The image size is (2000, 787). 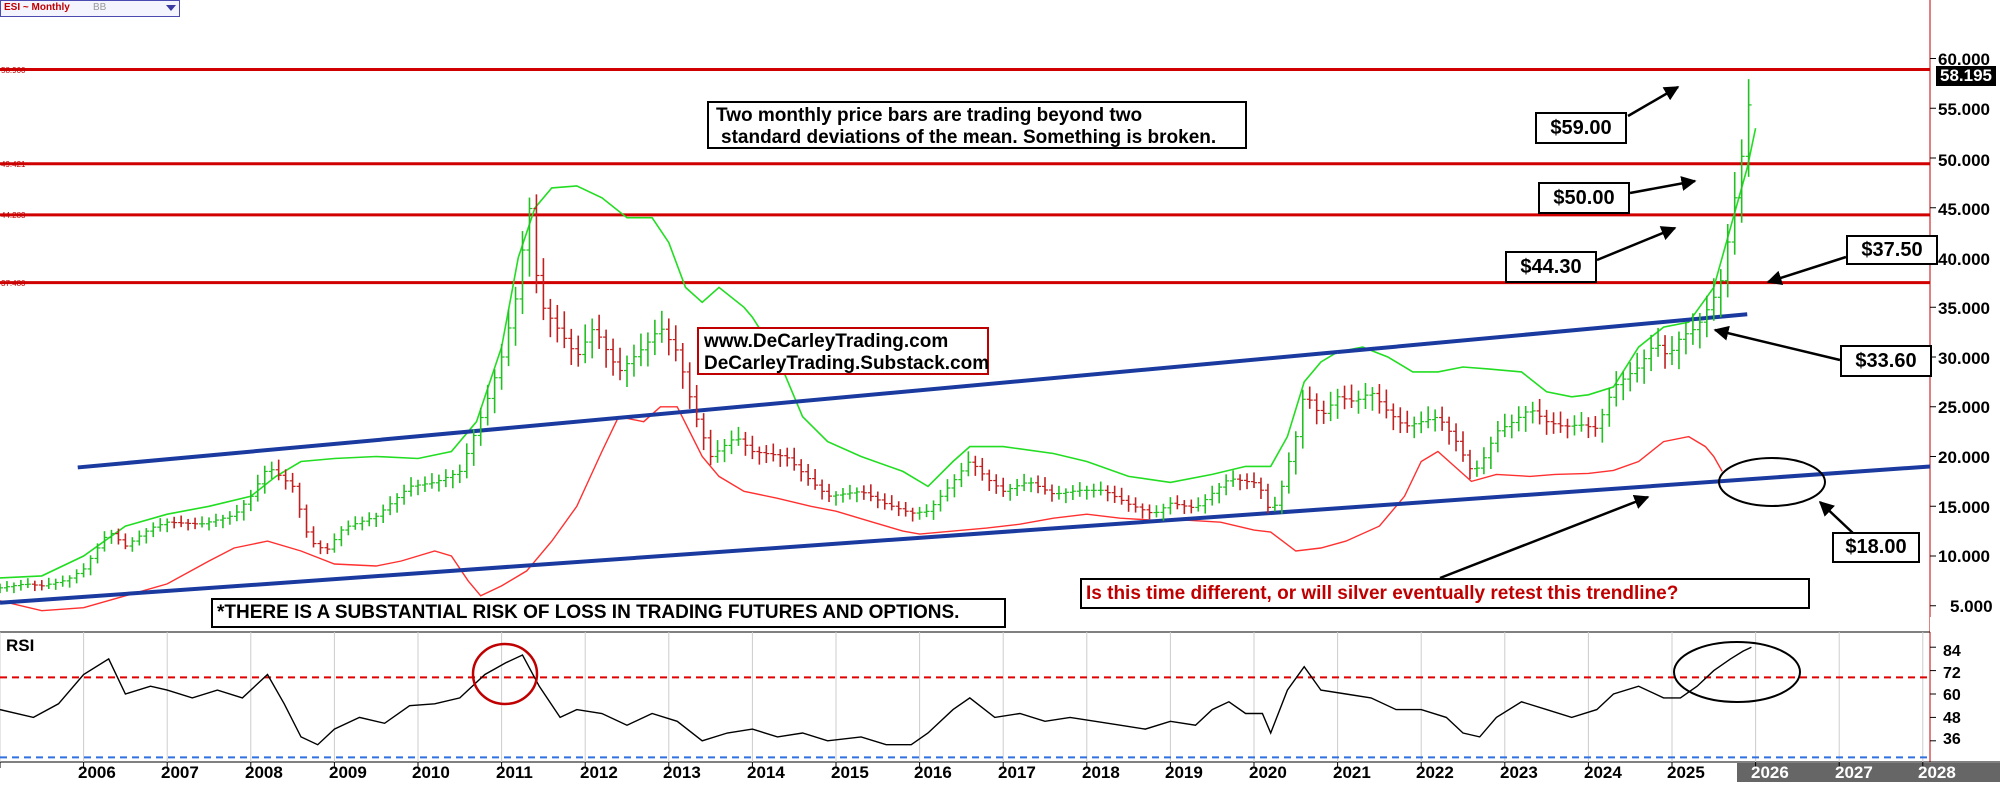 I want to click on level-label: 37.480, so click(x=13, y=283).